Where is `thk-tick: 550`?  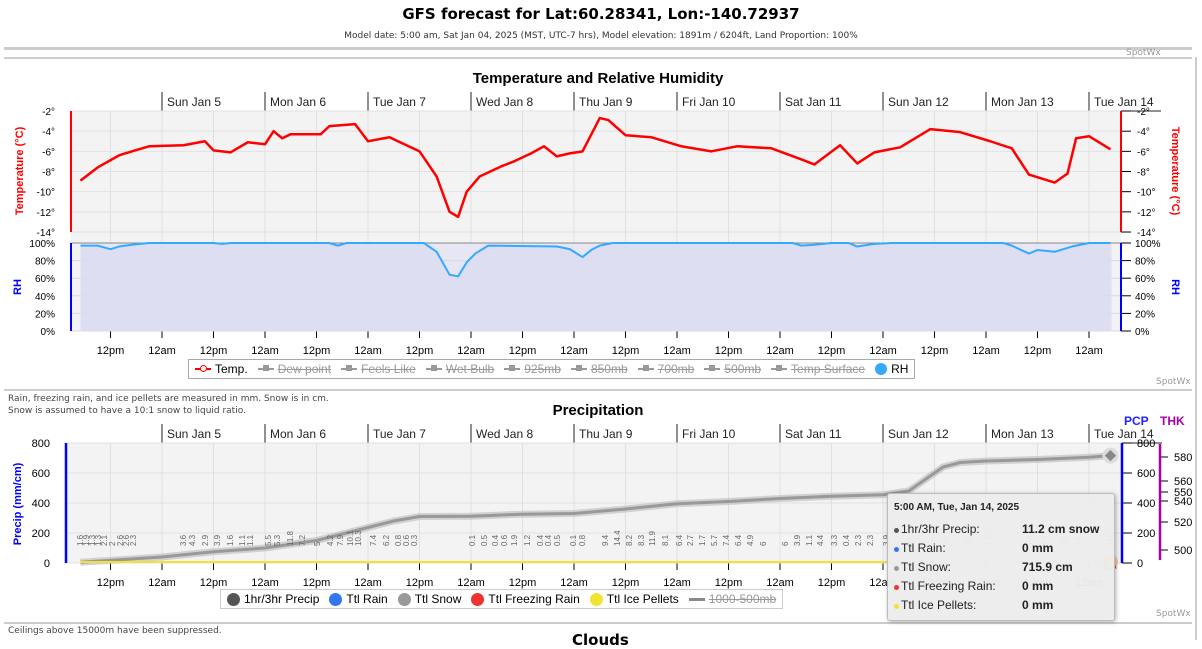
thk-tick: 550 is located at coordinates (1183, 493).